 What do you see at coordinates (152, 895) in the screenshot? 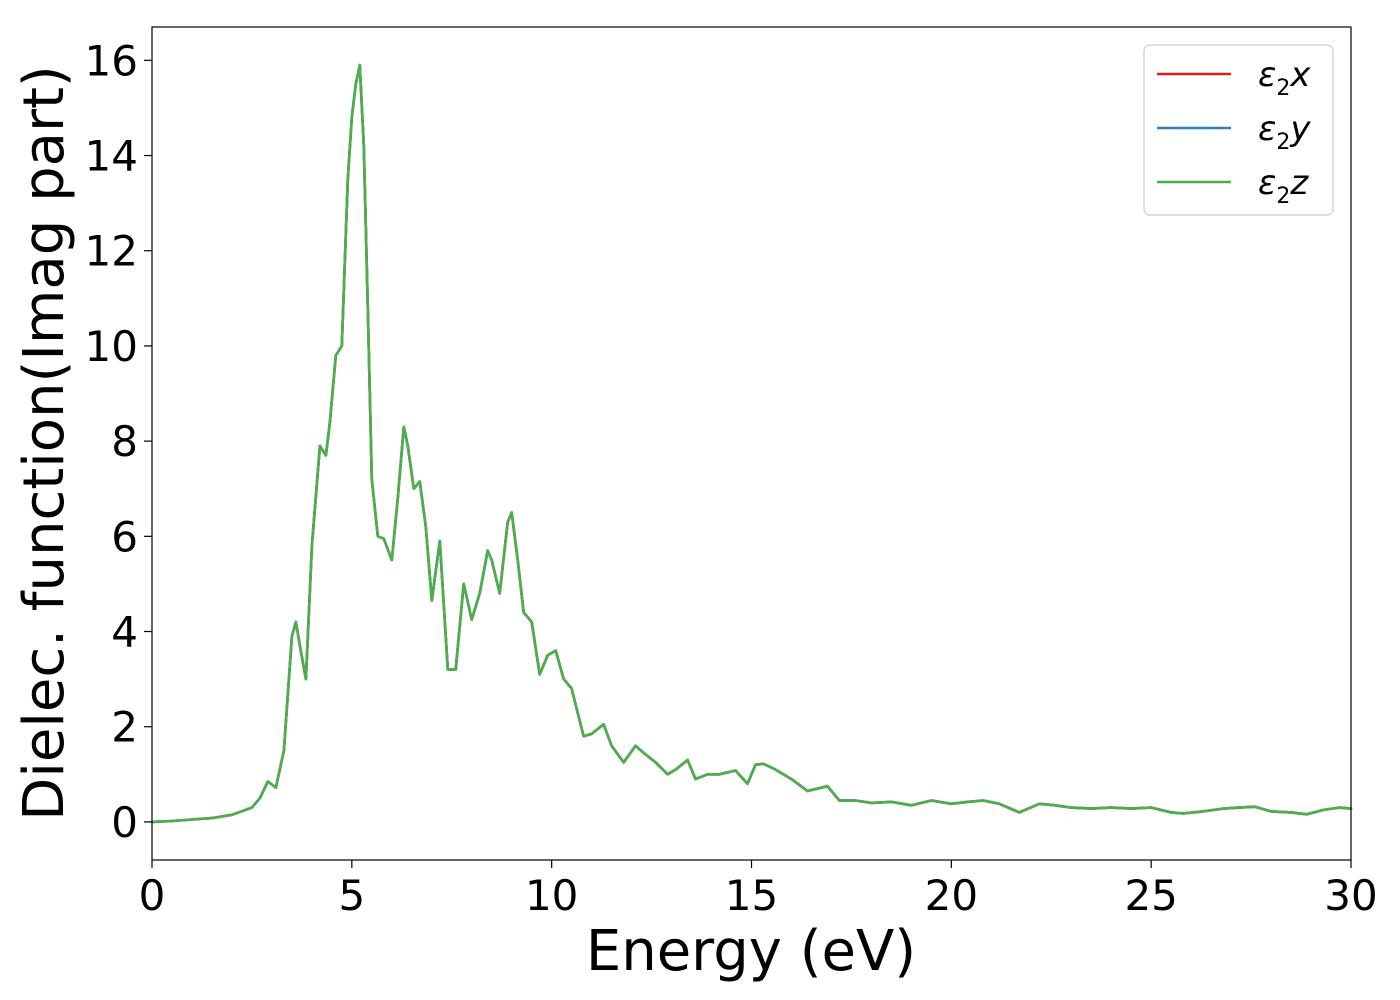
I see `x-tick-label: 0` at bounding box center [152, 895].